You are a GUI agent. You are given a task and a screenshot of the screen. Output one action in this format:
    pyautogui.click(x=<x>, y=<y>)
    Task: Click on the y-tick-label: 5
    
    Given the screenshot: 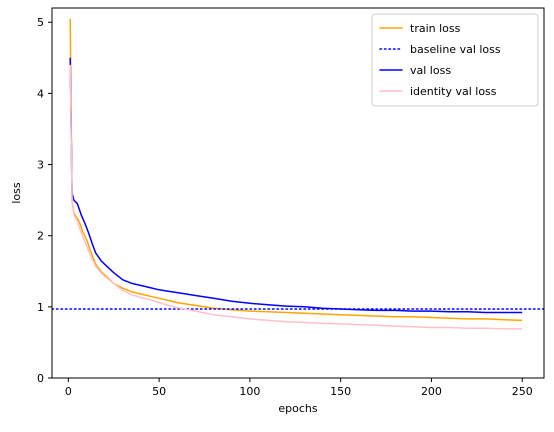 What is the action you would take?
    pyautogui.click(x=40, y=22)
    